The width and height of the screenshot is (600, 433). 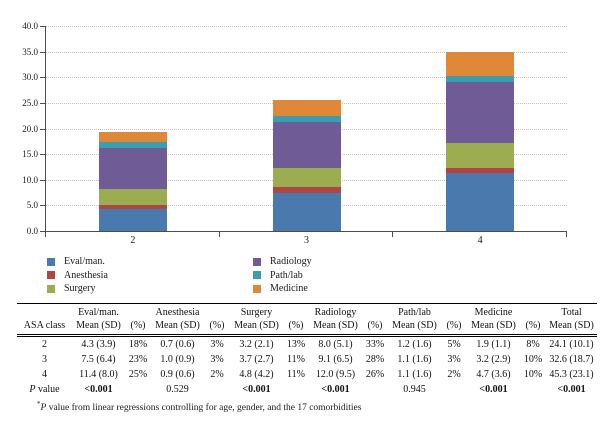 I want to click on table-cell: 0.7 (0.6), so click(x=177, y=344).